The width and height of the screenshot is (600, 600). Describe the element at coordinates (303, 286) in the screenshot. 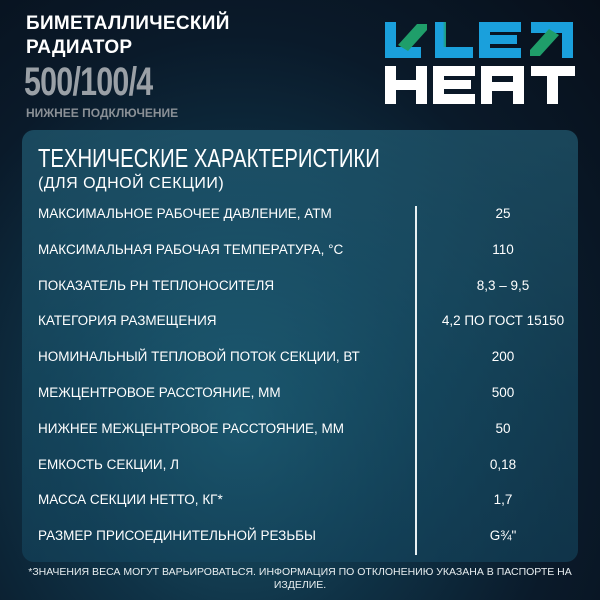

I see `spec-row: ПОКАЗАТЕЛЬ PH ТЕПЛОНОСИТЕЛЯ 8,3 – 9,5` at that location.